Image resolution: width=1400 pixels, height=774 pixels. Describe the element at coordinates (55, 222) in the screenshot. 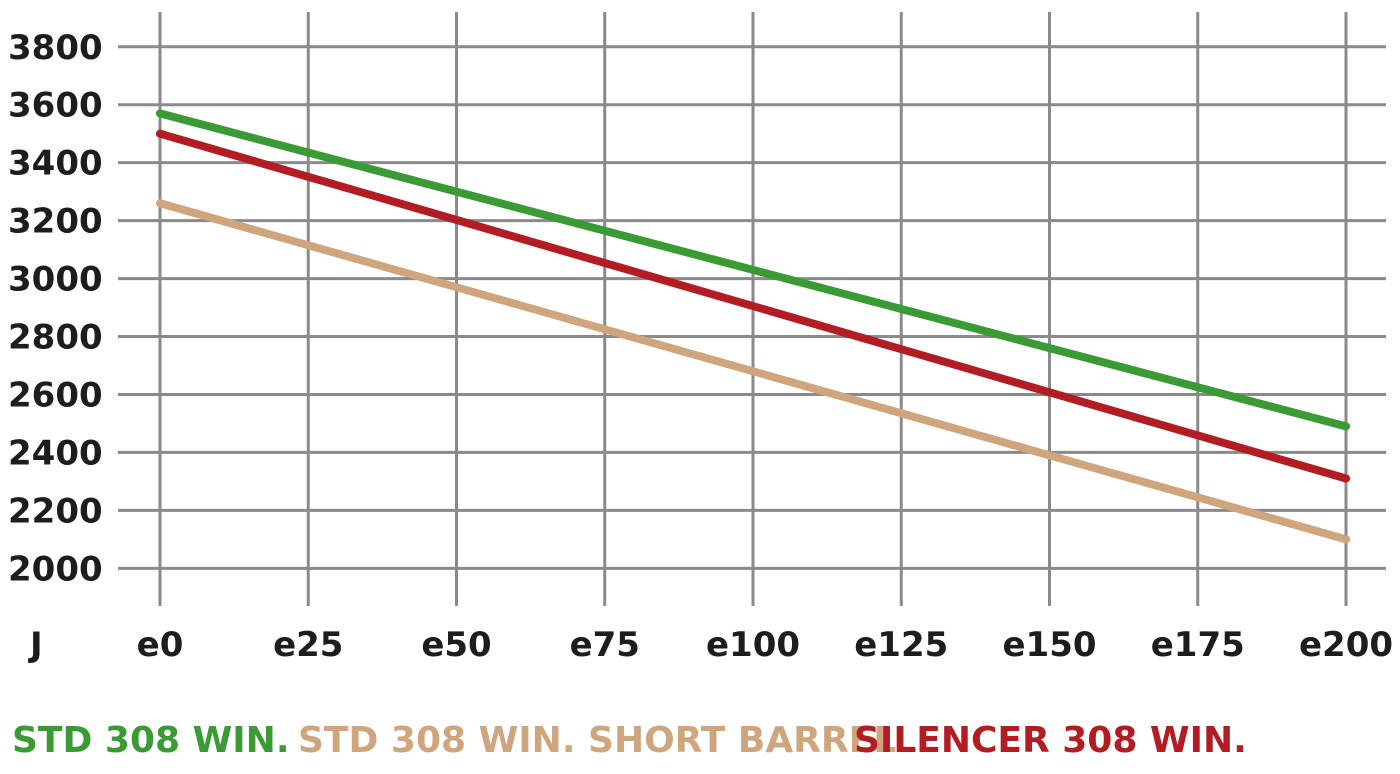

I see `y-tick-label: 3200` at that location.